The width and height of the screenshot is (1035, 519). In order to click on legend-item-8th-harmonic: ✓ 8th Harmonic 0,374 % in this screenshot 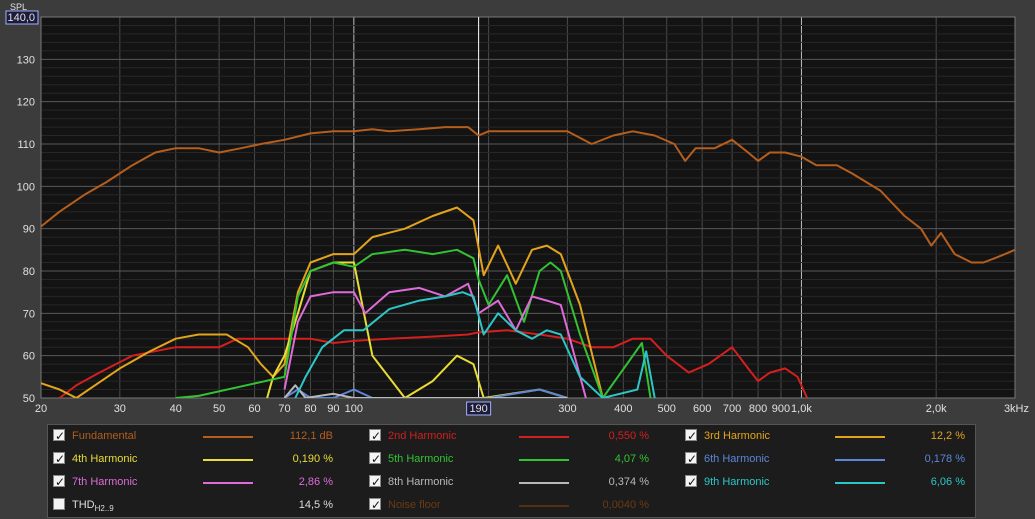, I will do `click(519, 482)`.